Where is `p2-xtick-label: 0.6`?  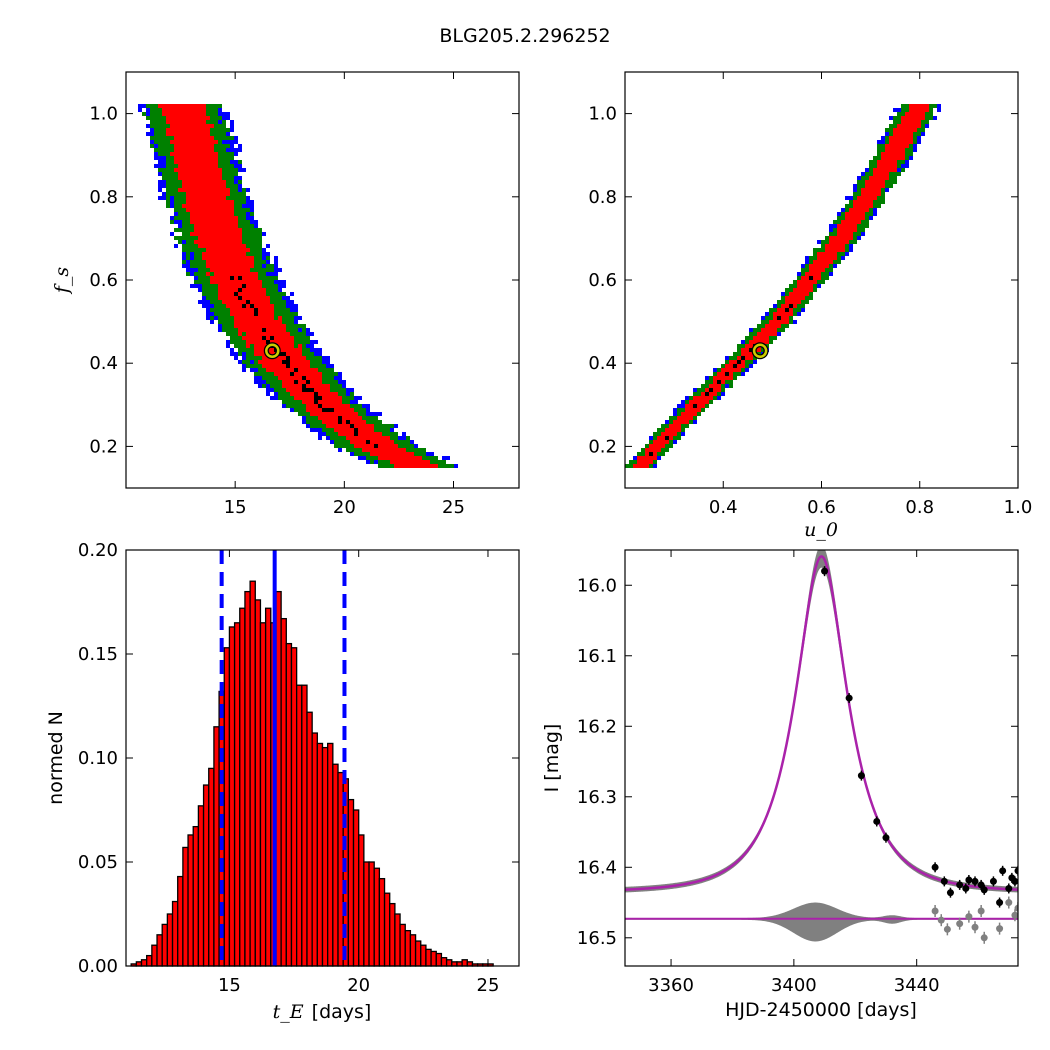
p2-xtick-label: 0.6 is located at coordinates (821, 507).